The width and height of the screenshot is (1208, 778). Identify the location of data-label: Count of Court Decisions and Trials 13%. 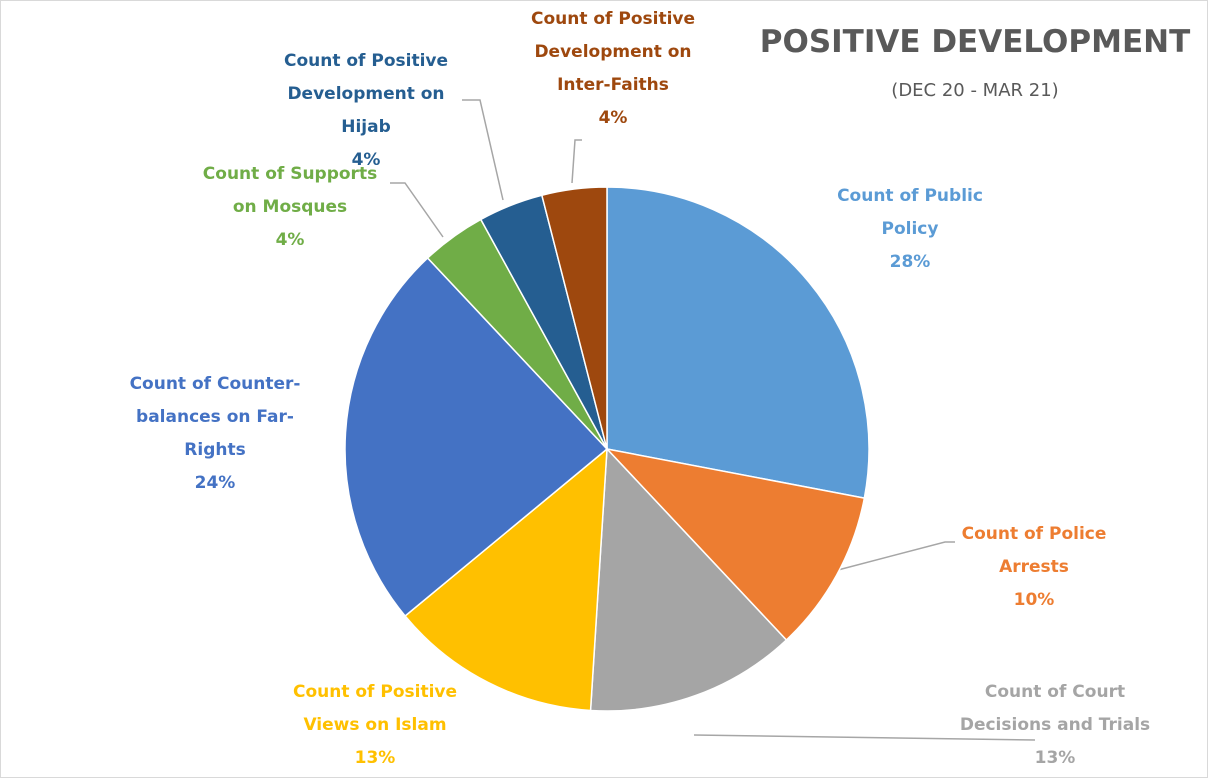
(1055, 725).